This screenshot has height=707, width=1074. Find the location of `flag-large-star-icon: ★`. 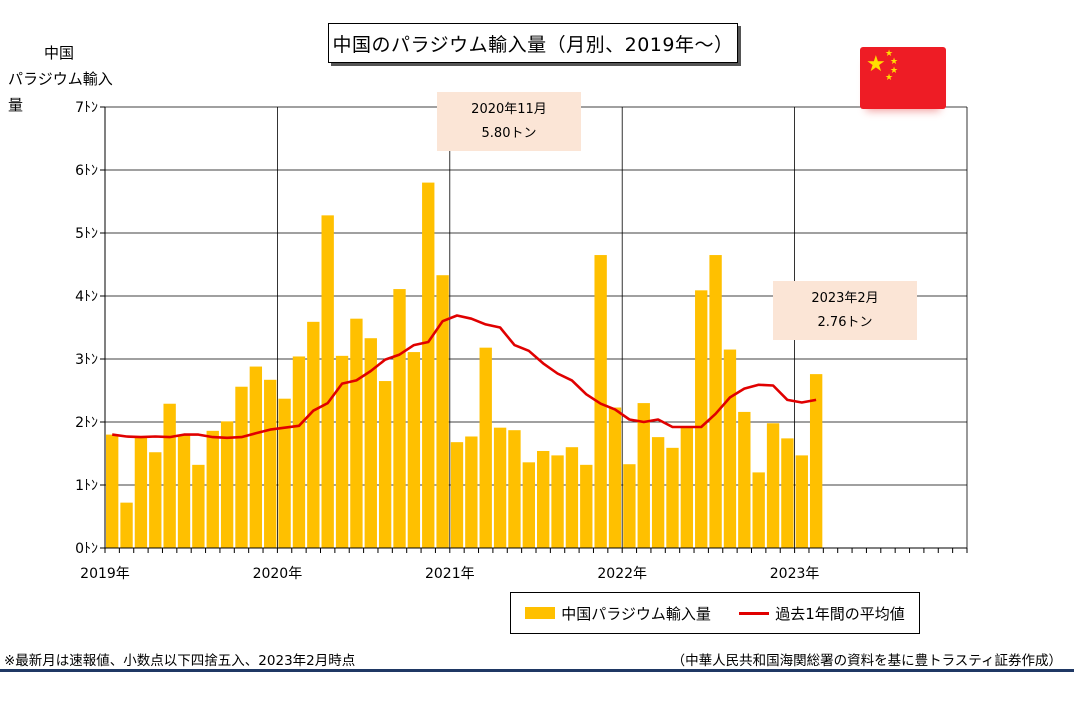

flag-large-star-icon: ★ is located at coordinates (876, 64).